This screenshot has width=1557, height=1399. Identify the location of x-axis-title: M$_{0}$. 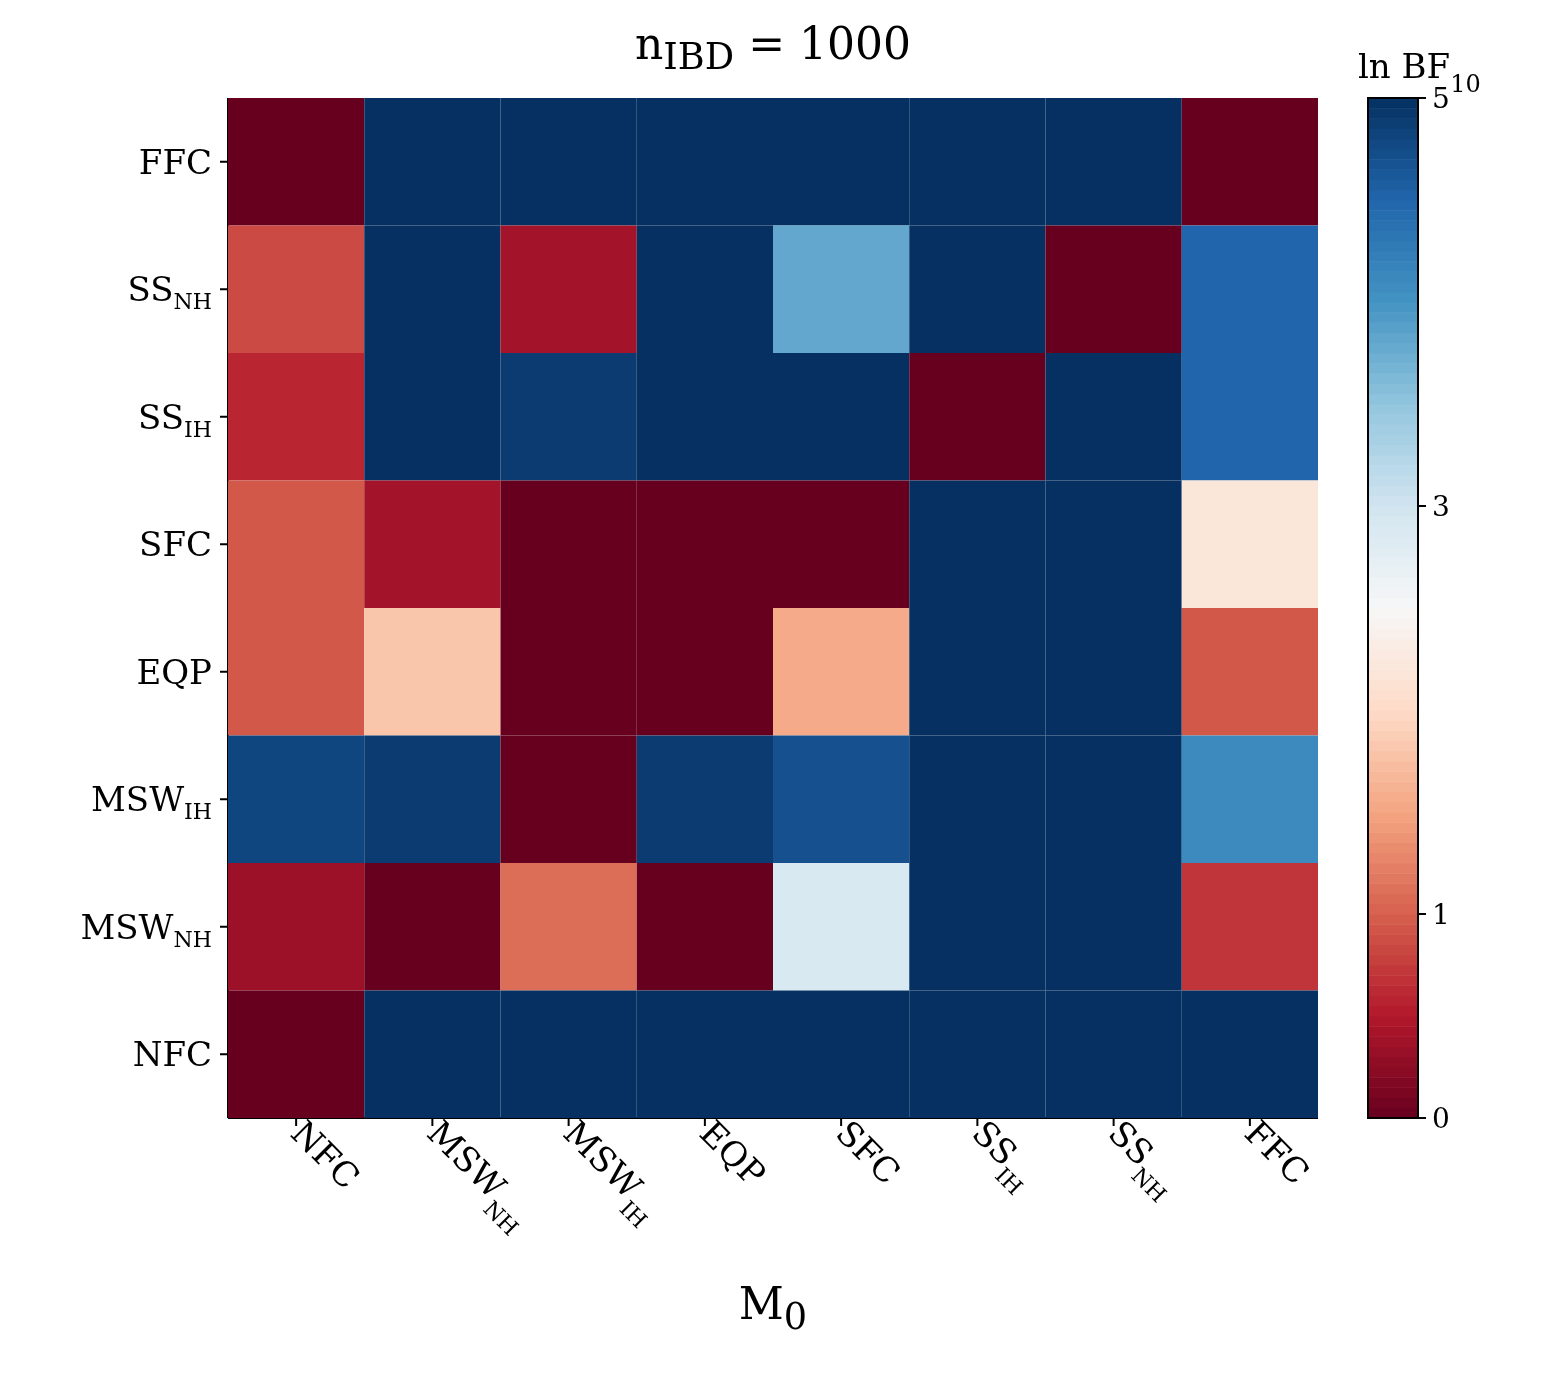
(773, 1308).